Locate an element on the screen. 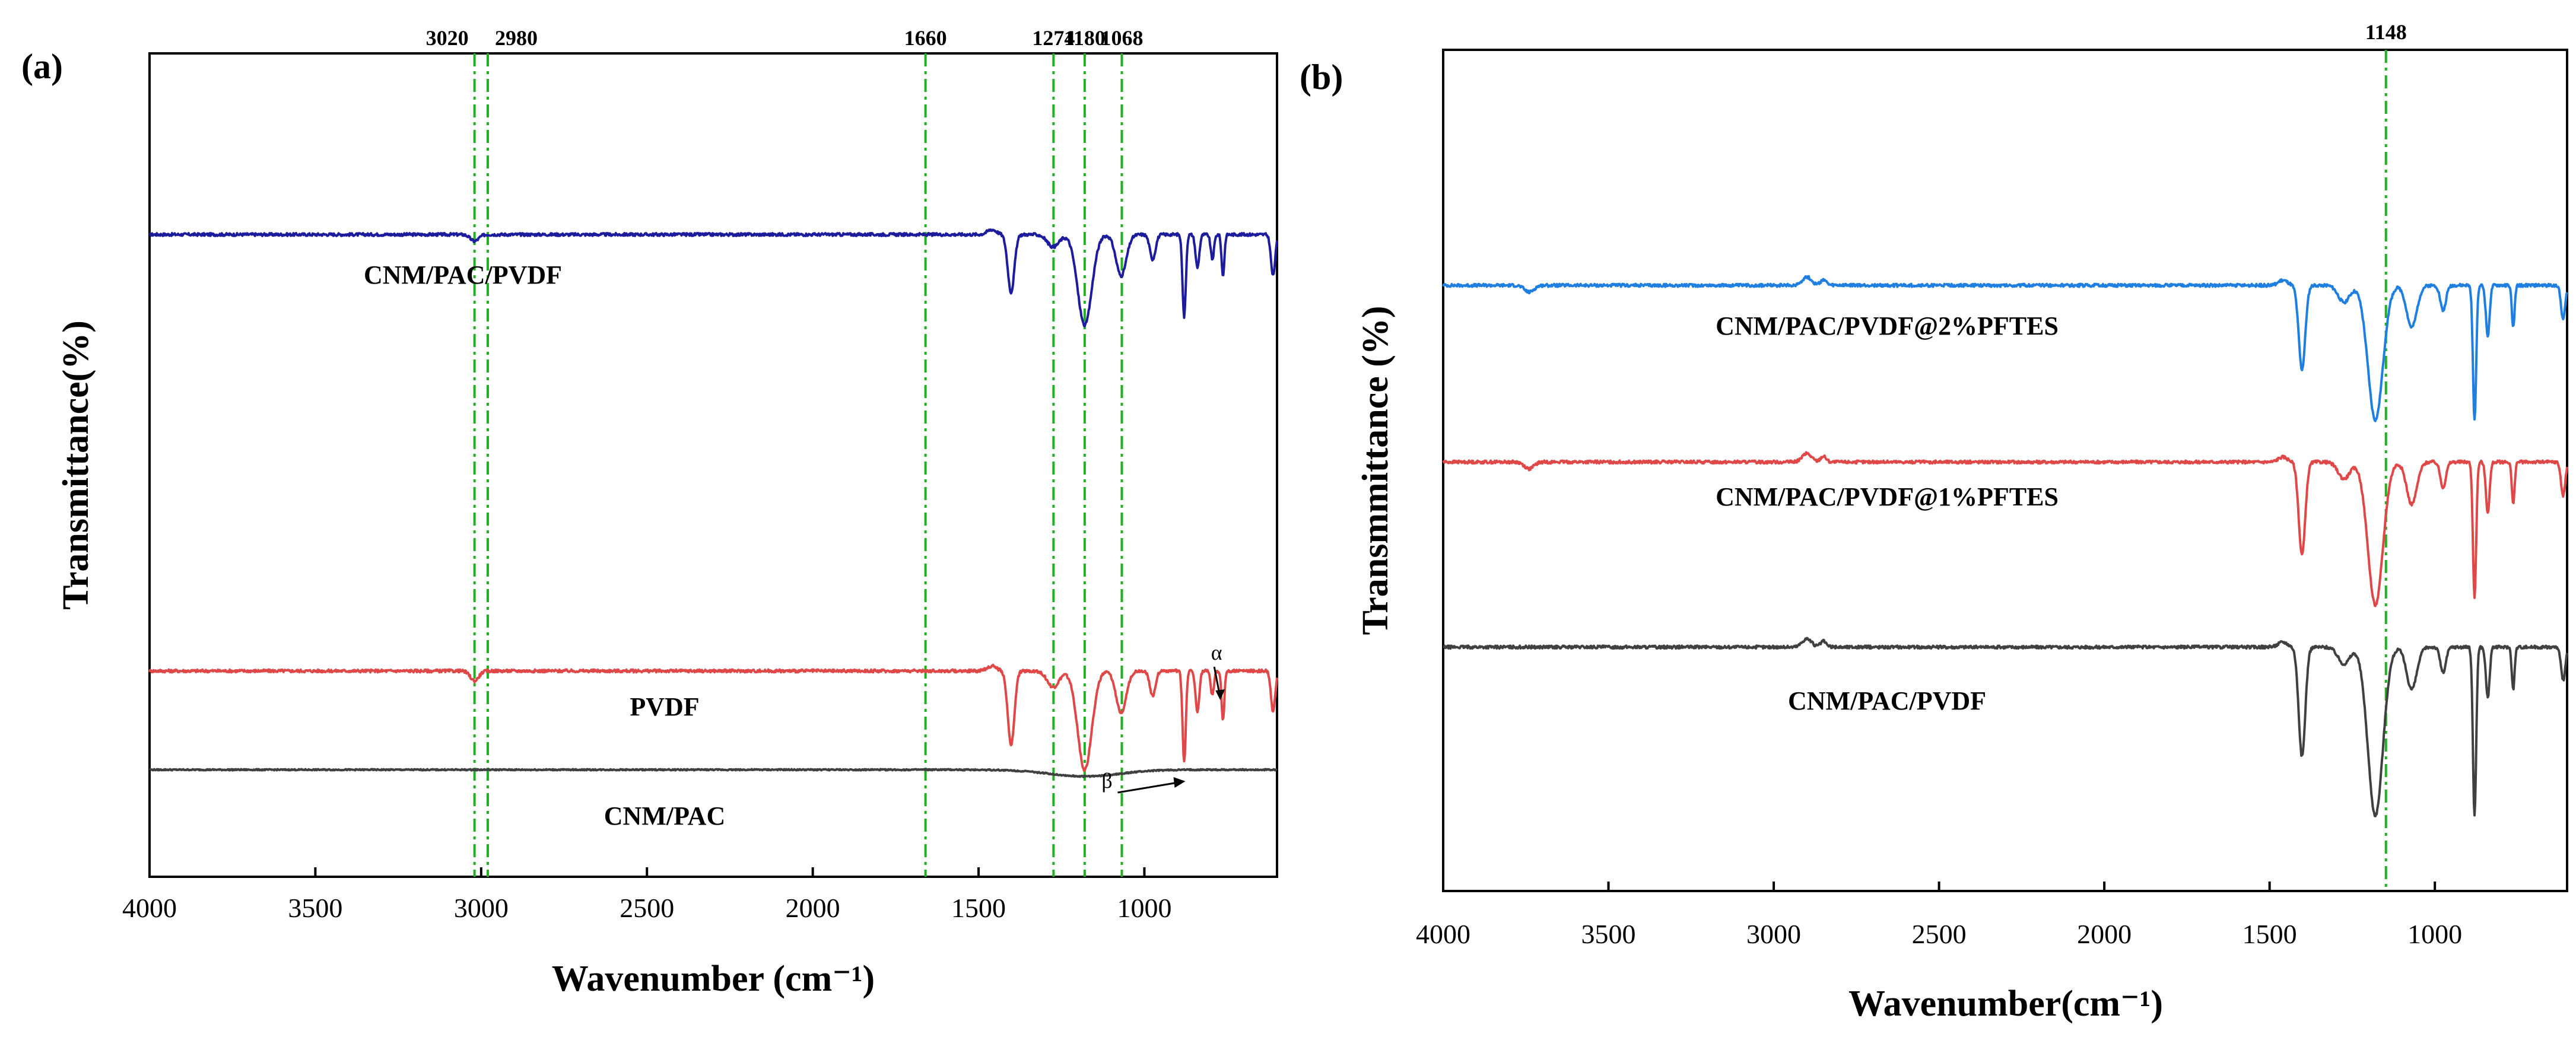 This screenshot has height=1050, width=2576. ref-line-label-3020: 3020 is located at coordinates (447, 38).